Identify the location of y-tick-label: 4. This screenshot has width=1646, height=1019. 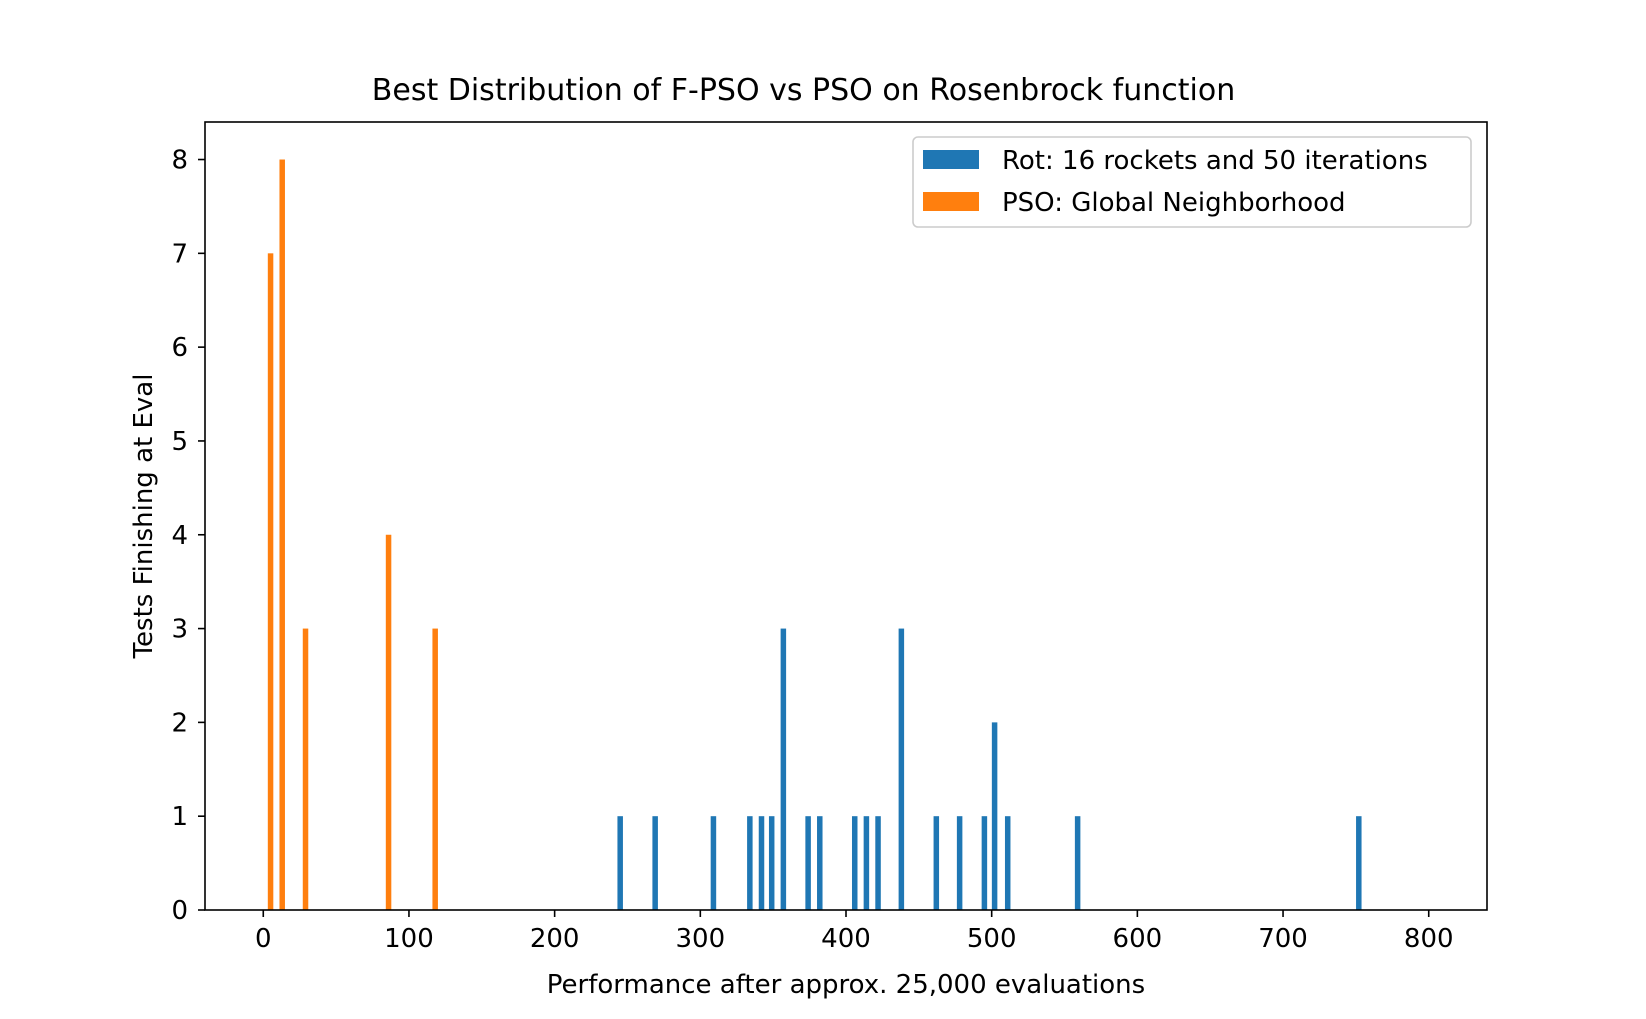
(179, 536).